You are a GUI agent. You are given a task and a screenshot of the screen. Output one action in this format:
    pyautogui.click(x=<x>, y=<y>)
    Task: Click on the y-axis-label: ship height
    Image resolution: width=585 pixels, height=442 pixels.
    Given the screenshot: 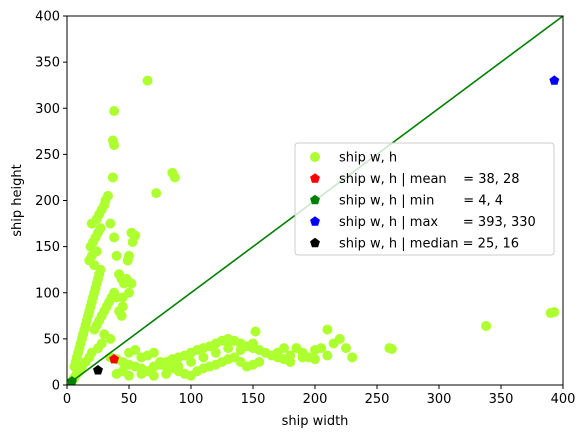 What is the action you would take?
    pyautogui.click(x=17, y=200)
    